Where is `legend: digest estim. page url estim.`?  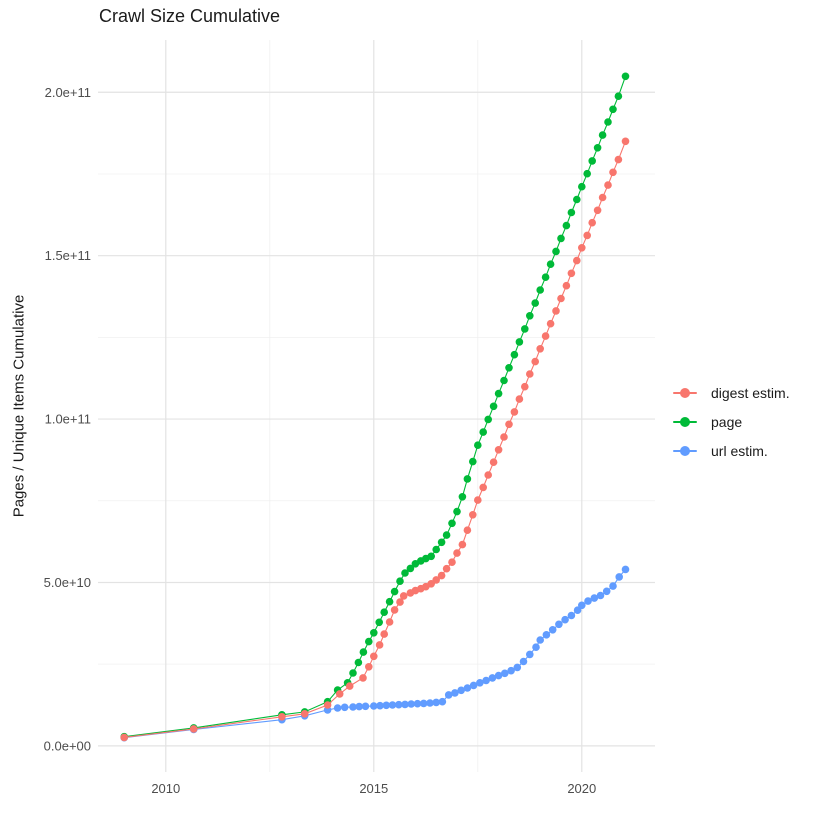
legend: digest estim. page url estim. is located at coordinates (731, 421).